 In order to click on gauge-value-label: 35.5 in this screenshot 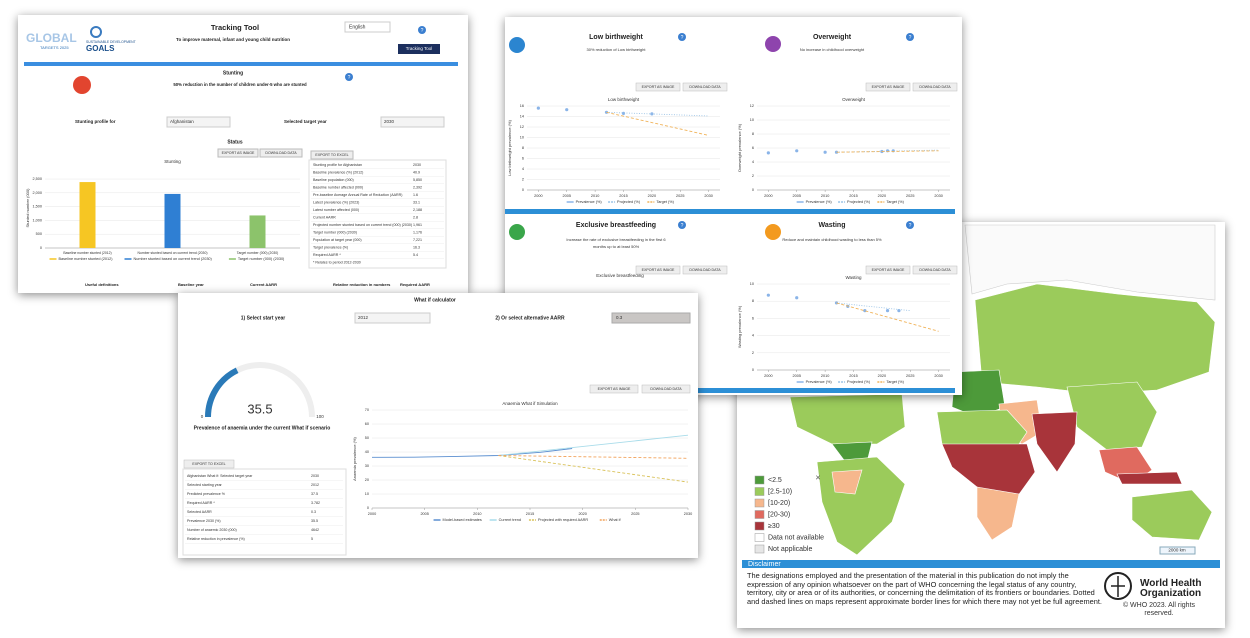, I will do `click(259, 408)`.